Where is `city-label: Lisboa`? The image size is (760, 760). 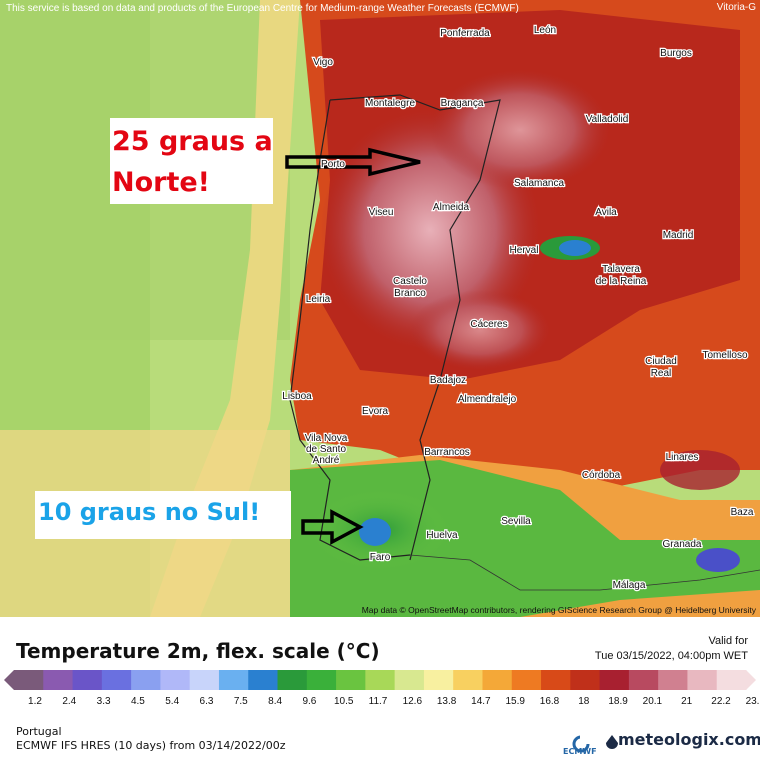 city-label: Lisboa is located at coordinates (297, 396).